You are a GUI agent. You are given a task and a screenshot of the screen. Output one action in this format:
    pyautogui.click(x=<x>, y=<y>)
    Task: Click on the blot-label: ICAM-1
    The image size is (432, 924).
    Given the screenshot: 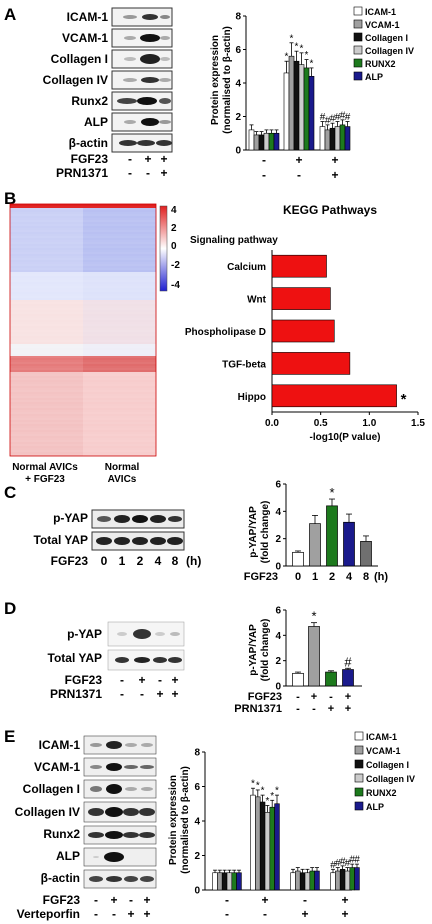 What is the action you would take?
    pyautogui.click(x=88, y=17)
    